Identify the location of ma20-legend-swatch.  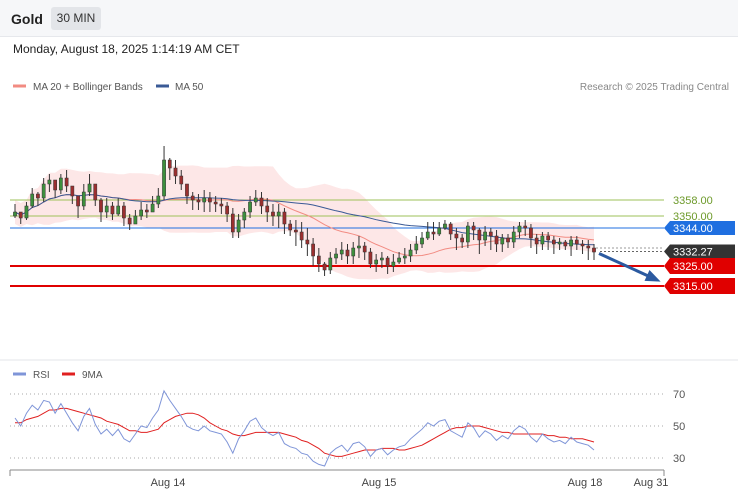
(19, 86).